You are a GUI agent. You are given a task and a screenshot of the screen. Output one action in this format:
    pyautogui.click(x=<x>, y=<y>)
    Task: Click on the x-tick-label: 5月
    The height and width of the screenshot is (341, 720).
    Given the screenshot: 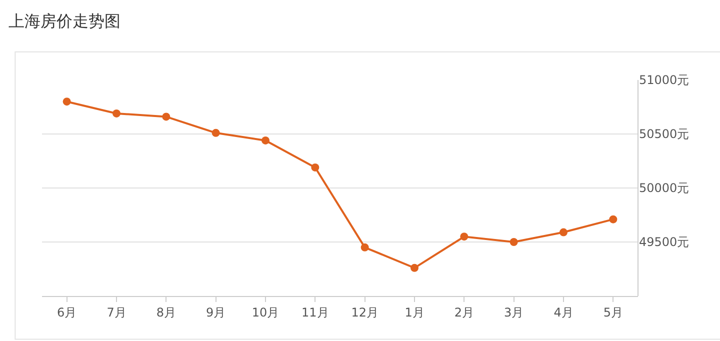 What is the action you would take?
    pyautogui.click(x=613, y=312)
    